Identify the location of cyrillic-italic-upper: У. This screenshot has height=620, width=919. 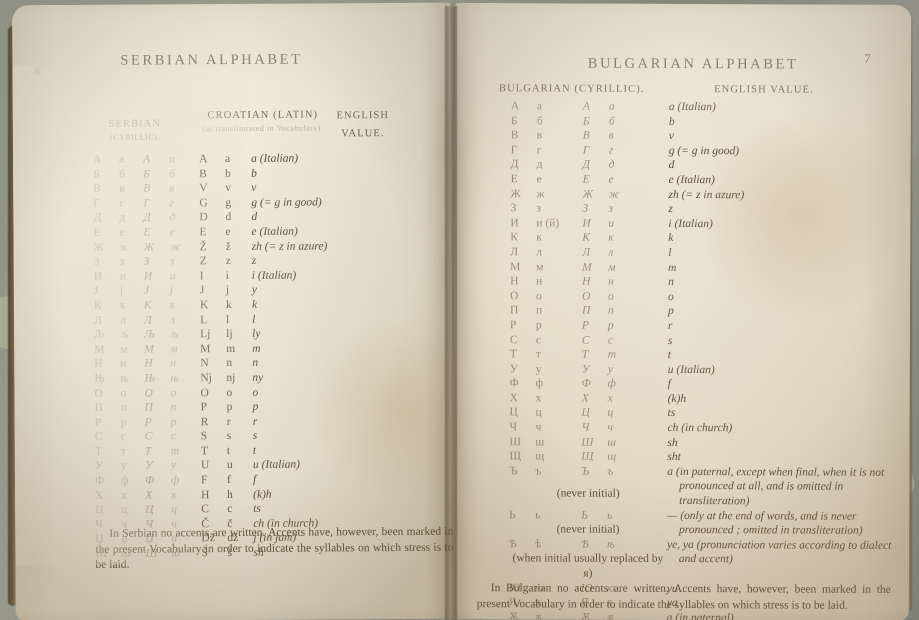
(585, 369).